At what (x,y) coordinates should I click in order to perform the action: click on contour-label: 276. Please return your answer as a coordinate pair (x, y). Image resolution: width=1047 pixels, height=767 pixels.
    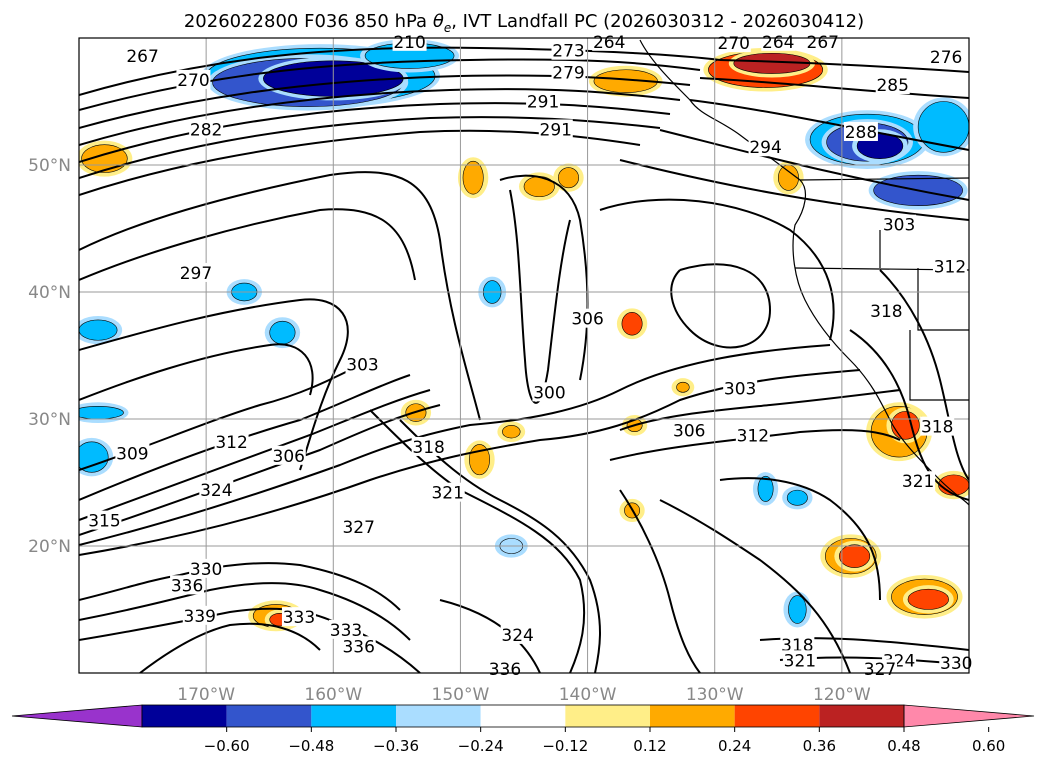
    Looking at the image, I should click on (946, 58).